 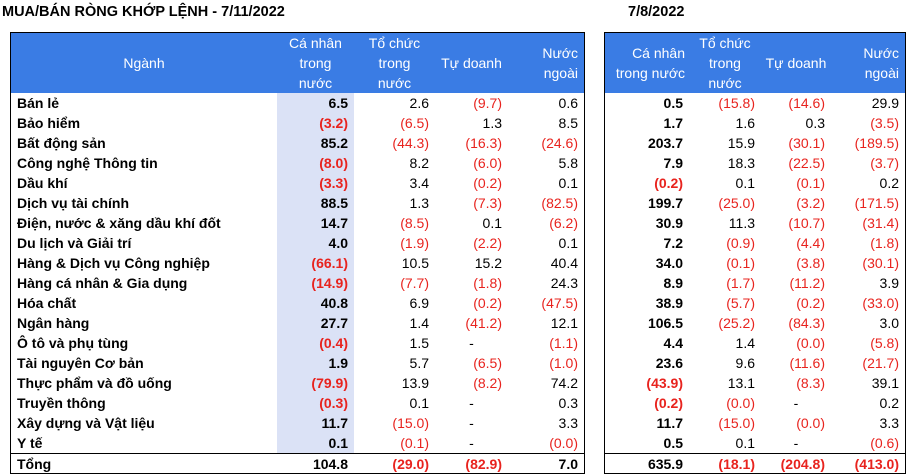 What do you see at coordinates (807, 363) in the screenshot?
I see `cell-proprietary: (11.6)` at bounding box center [807, 363].